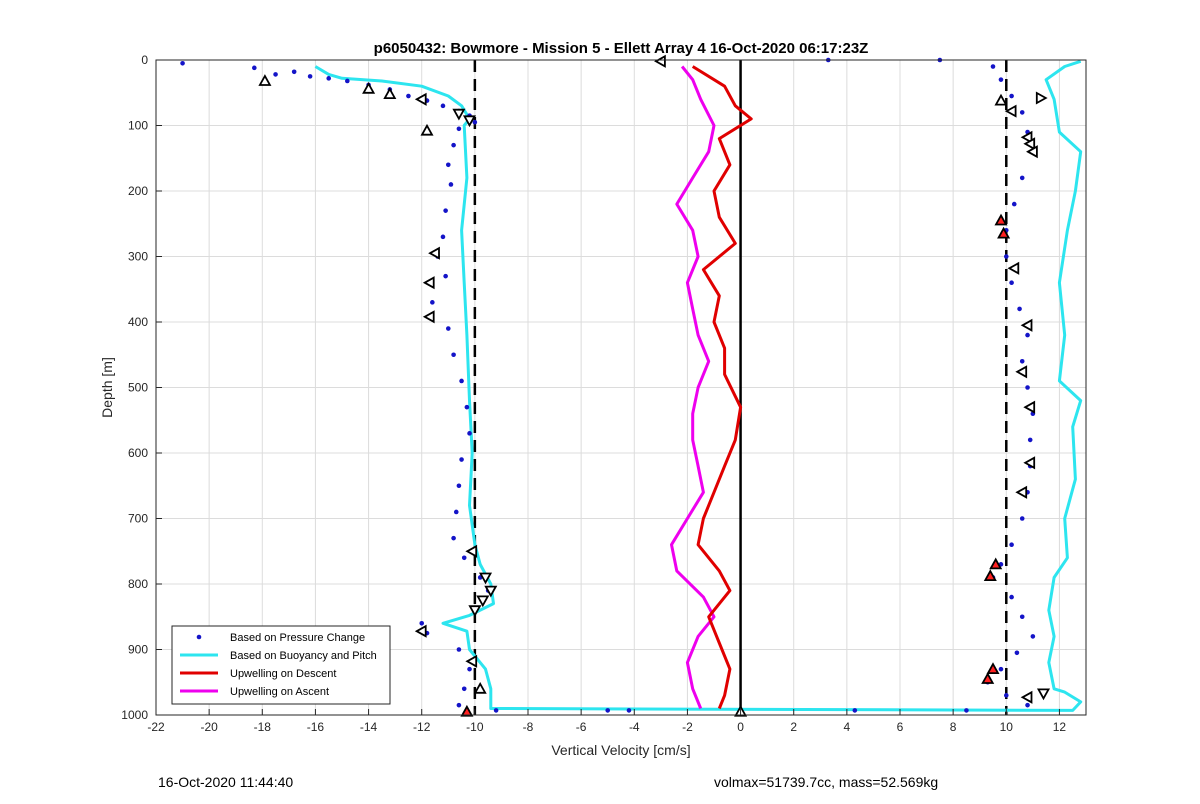 This screenshot has height=804, width=1200. I want to click on x-tick-label: 6, so click(900, 727).